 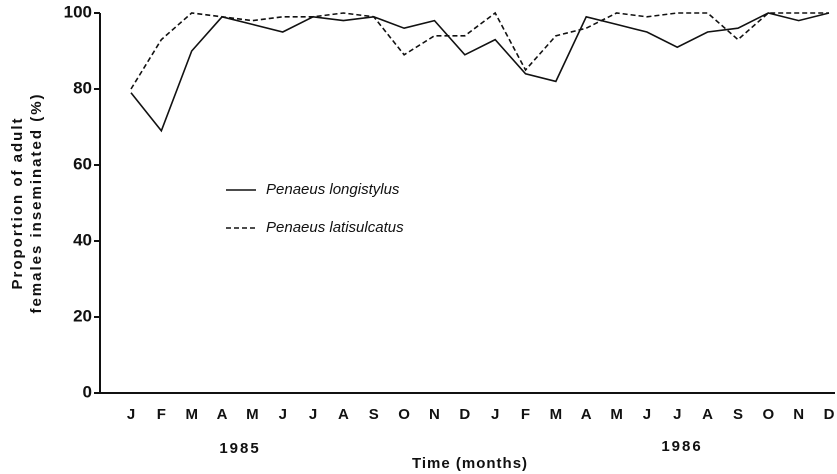 I want to click on legend-label: Penaeus latisulcatus, so click(x=335, y=227).